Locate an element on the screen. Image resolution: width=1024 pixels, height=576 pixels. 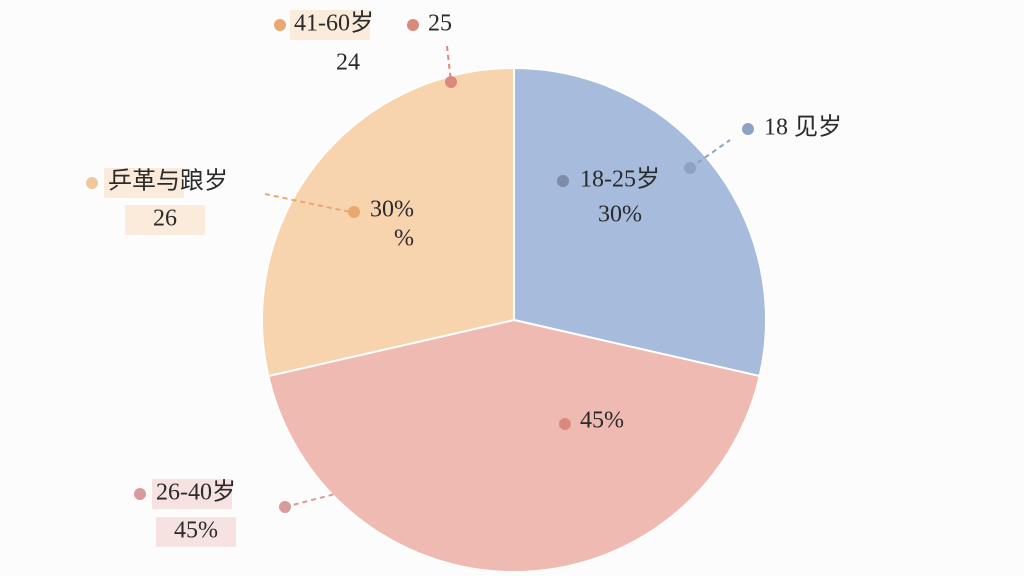
label: 25 is located at coordinates (440, 24).